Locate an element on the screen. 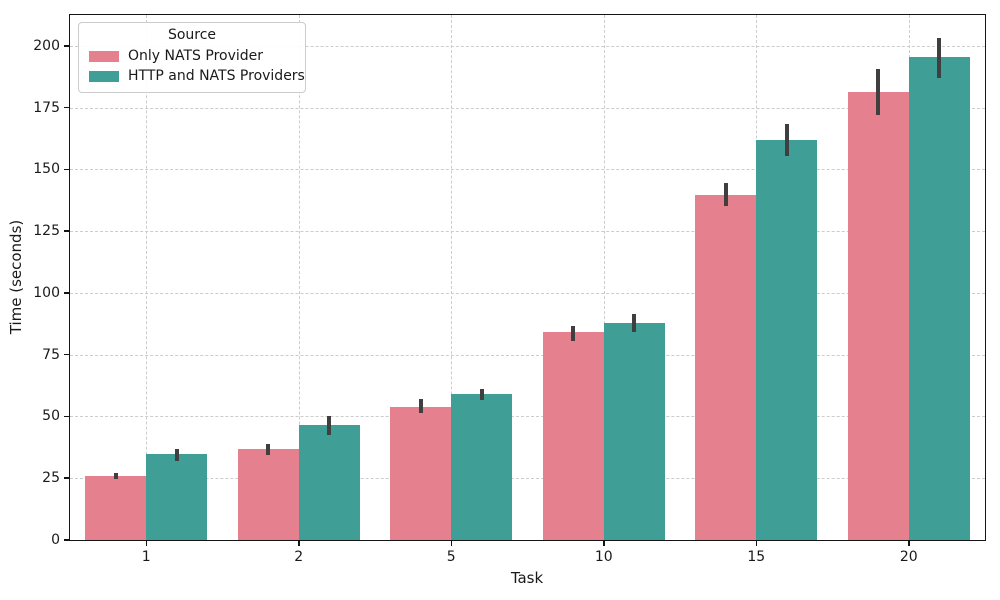  legend-swatch-http-nats-icon is located at coordinates (104, 76).